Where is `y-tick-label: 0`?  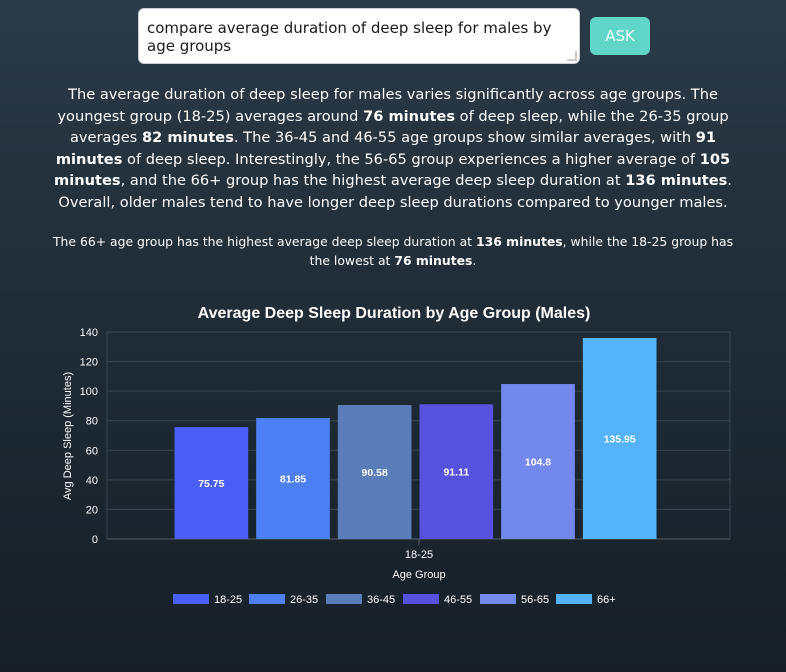
y-tick-label: 0 is located at coordinates (95, 540).